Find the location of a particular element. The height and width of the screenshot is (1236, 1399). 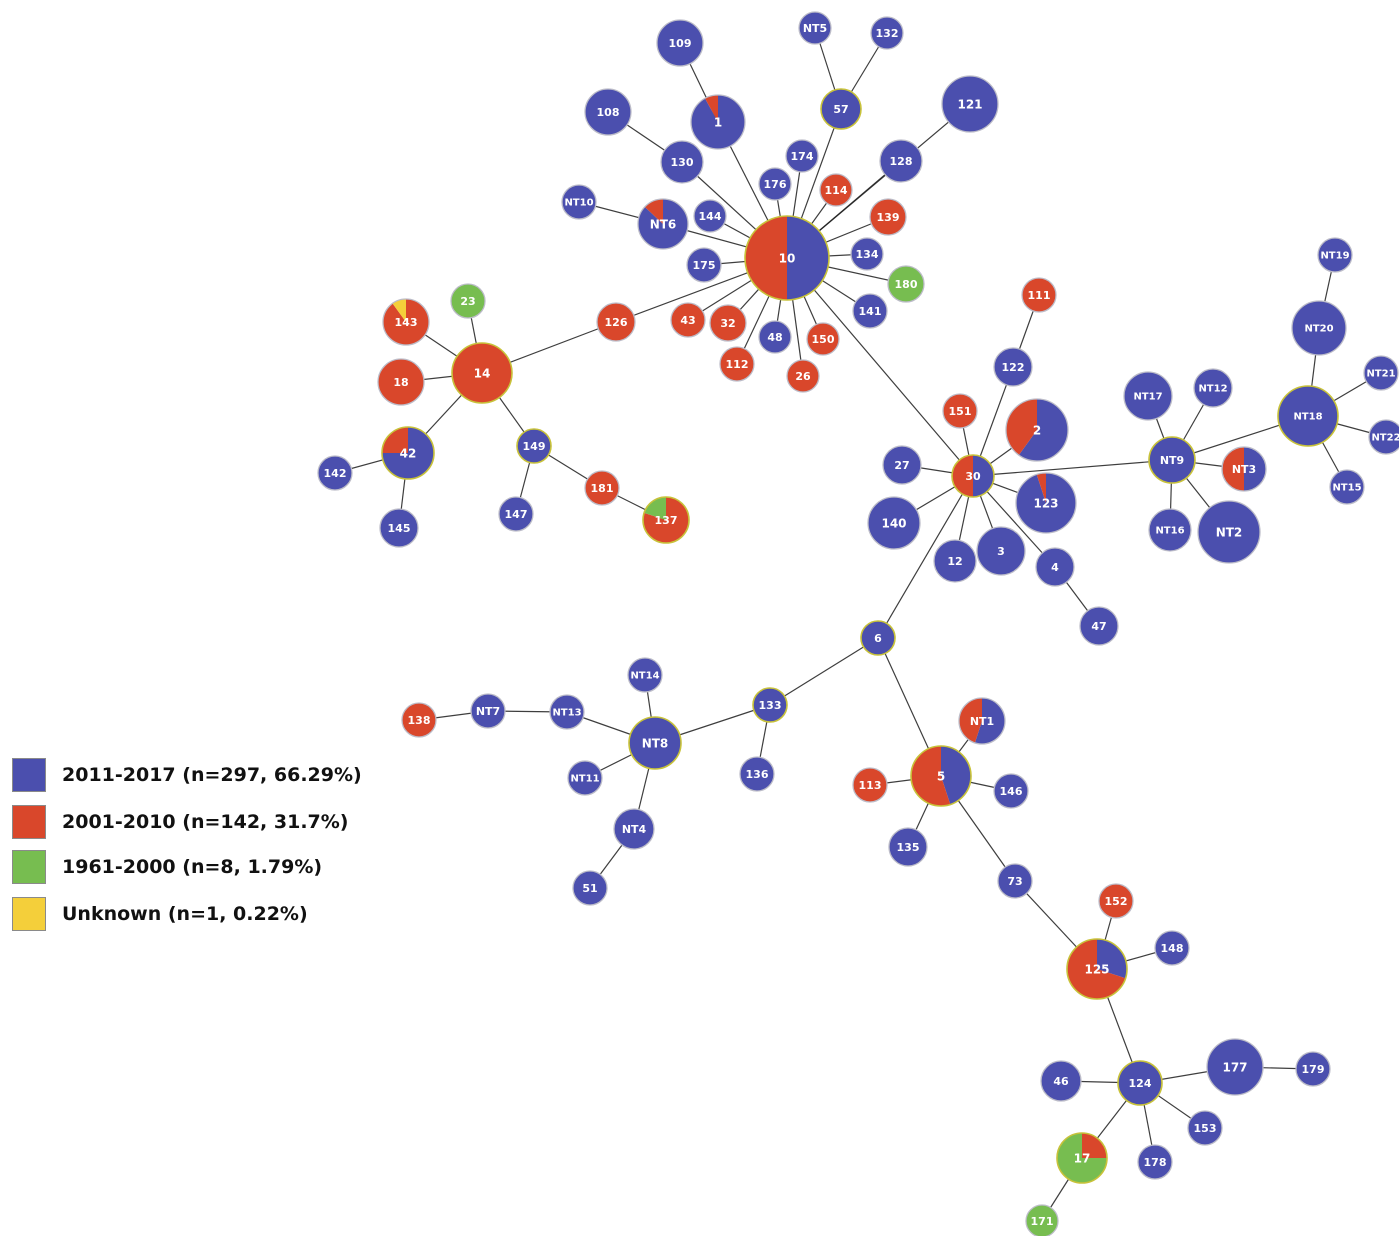

node-113: 113 is located at coordinates (870, 785).